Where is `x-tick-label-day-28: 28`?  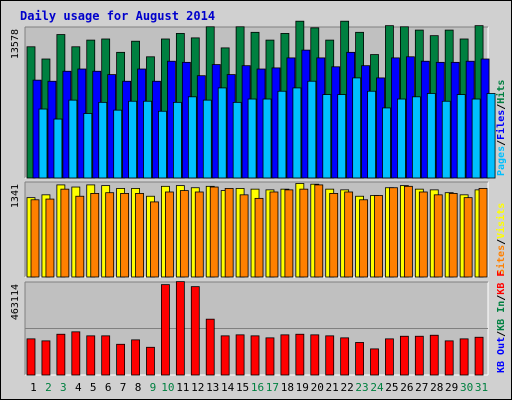
x-tick-label-day-28: 28 is located at coordinates (436, 387).